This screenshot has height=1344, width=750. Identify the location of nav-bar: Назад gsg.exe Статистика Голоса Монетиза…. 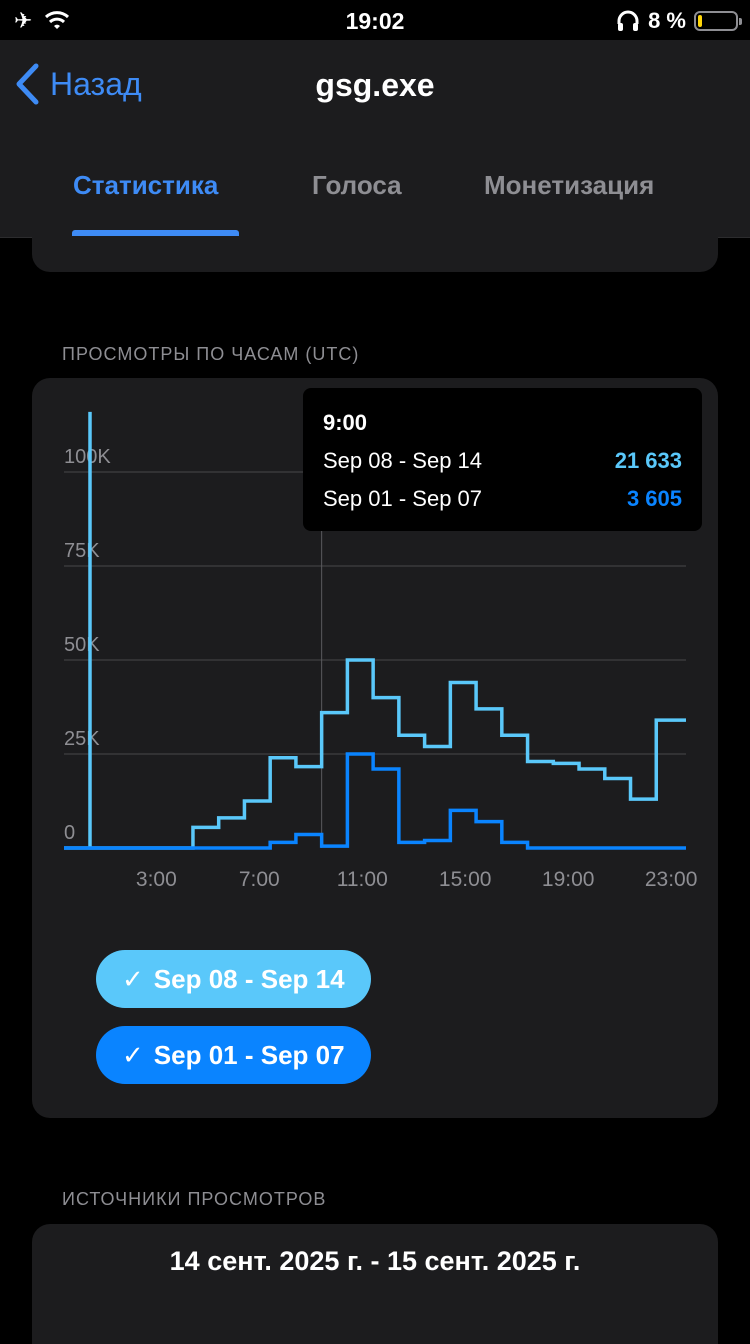
(375, 139).